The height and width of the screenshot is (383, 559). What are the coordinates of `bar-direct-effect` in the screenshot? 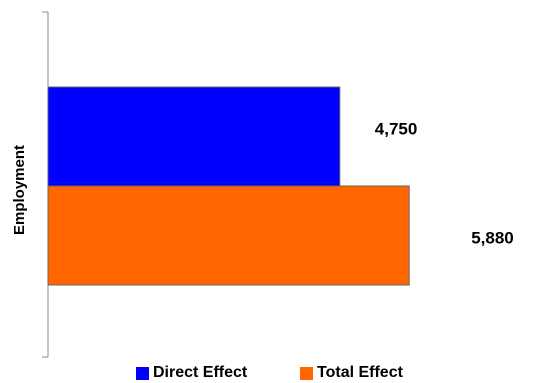 It's located at (194, 136).